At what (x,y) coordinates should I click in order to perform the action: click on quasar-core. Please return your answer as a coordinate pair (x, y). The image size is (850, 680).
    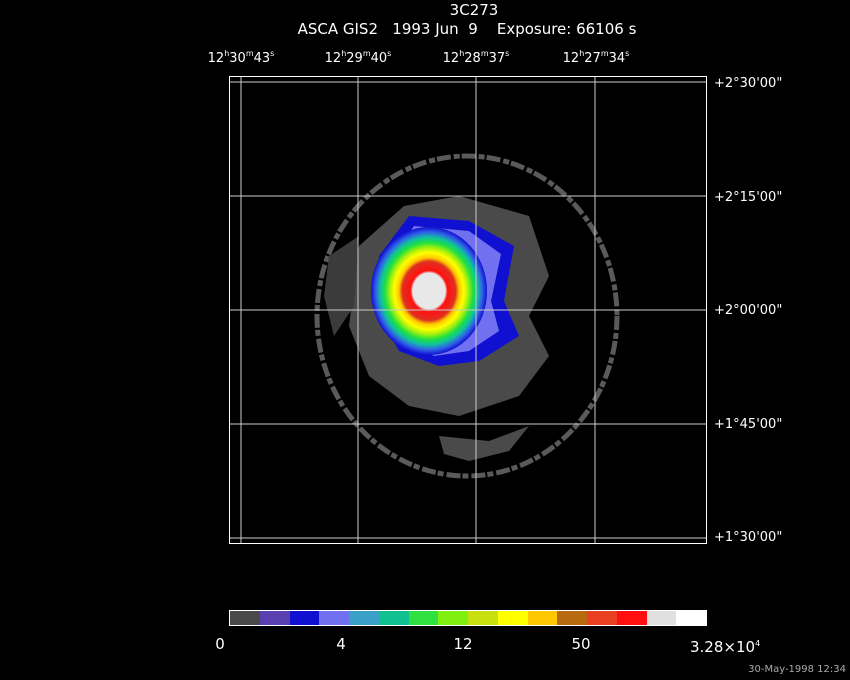
    Looking at the image, I should click on (429, 291).